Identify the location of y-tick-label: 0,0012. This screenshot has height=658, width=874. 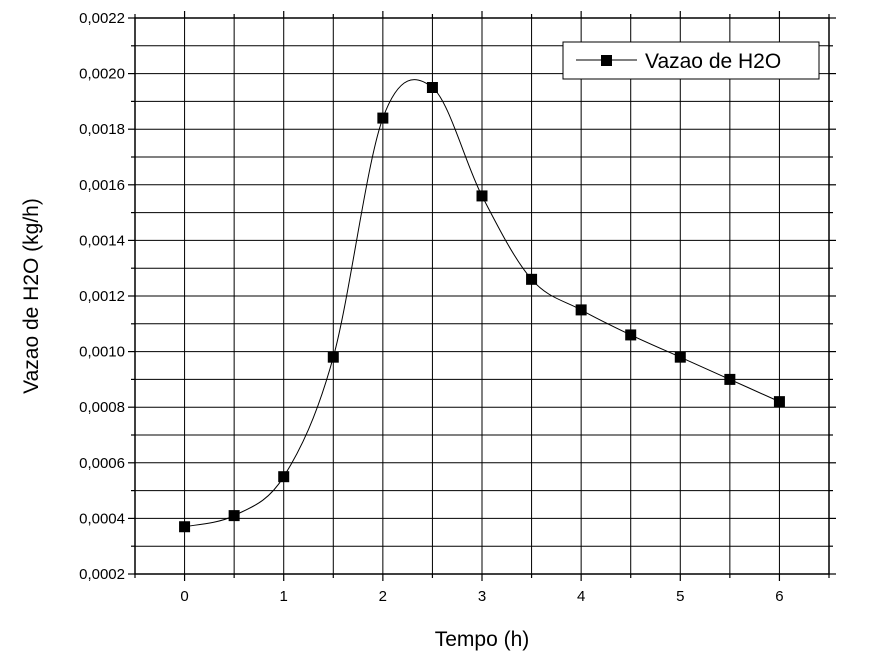
(102, 296).